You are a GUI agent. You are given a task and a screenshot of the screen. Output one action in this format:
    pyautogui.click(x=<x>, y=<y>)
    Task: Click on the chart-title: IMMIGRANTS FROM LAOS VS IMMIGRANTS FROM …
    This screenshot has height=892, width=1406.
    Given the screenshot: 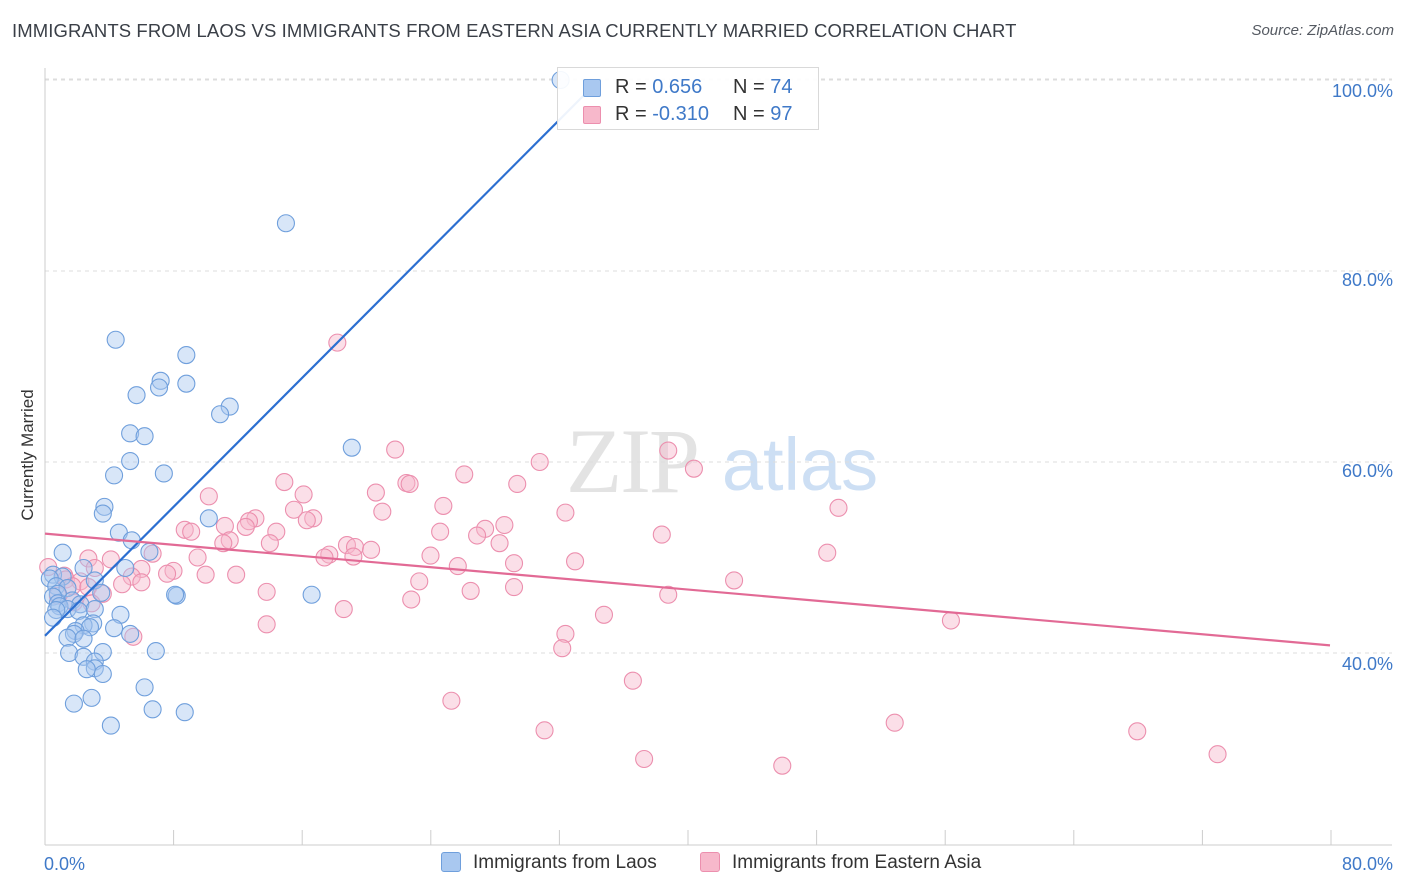 What is the action you would take?
    pyautogui.click(x=514, y=30)
    